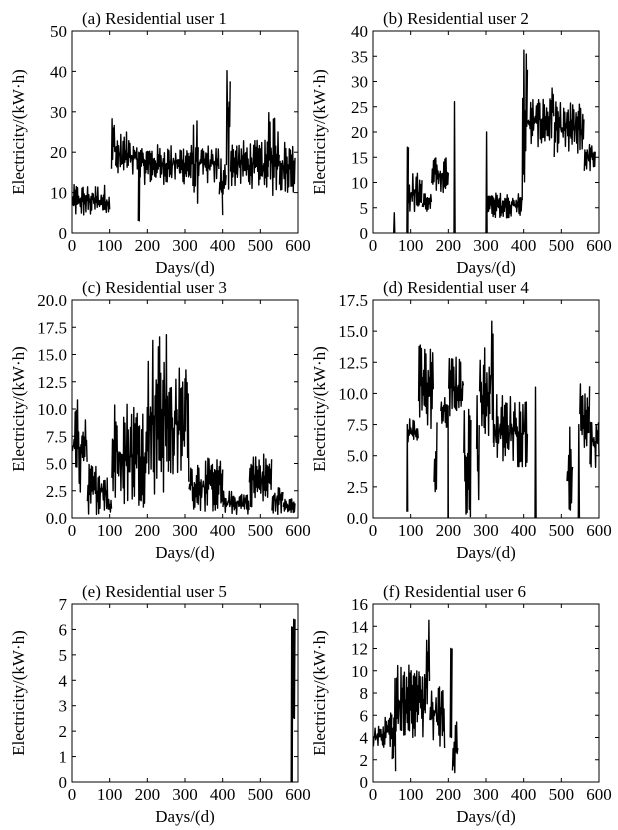 The image size is (618, 830). I want to click on chart-title: (f) Residential user 6, so click(454, 591).